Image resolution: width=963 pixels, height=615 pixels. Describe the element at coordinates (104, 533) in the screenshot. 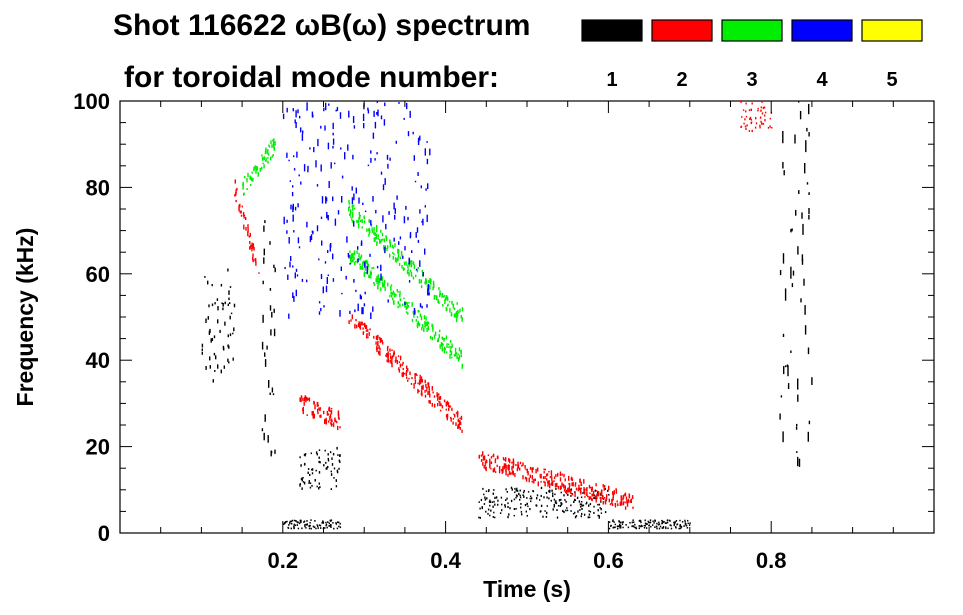

I see `y-tick-label: 0` at that location.